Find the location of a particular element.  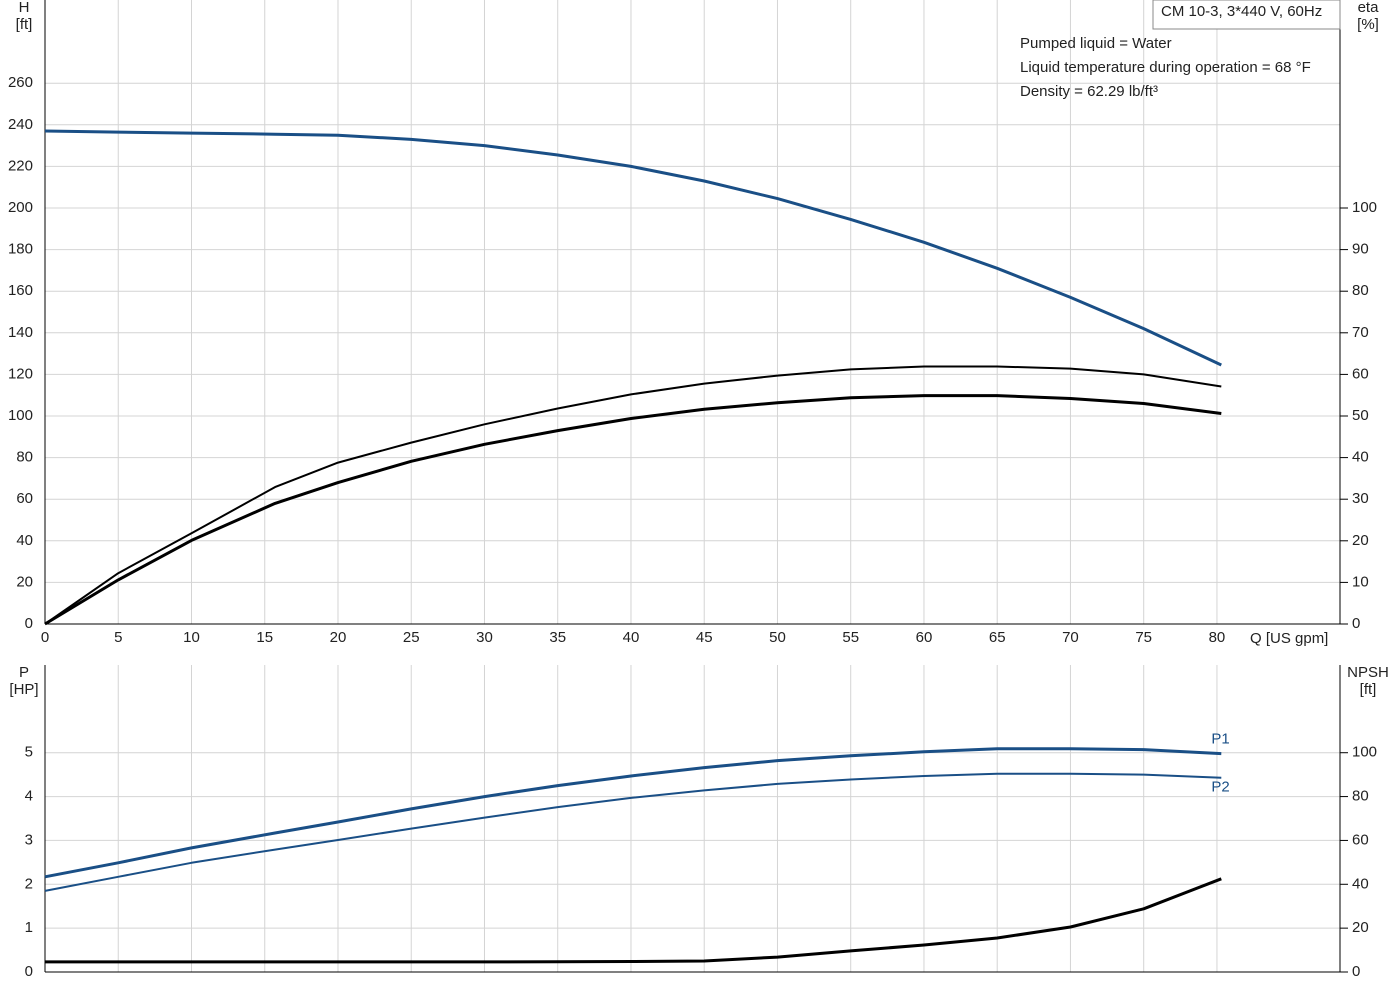

y2-axis-label: NPSH is located at coordinates (1368, 672).